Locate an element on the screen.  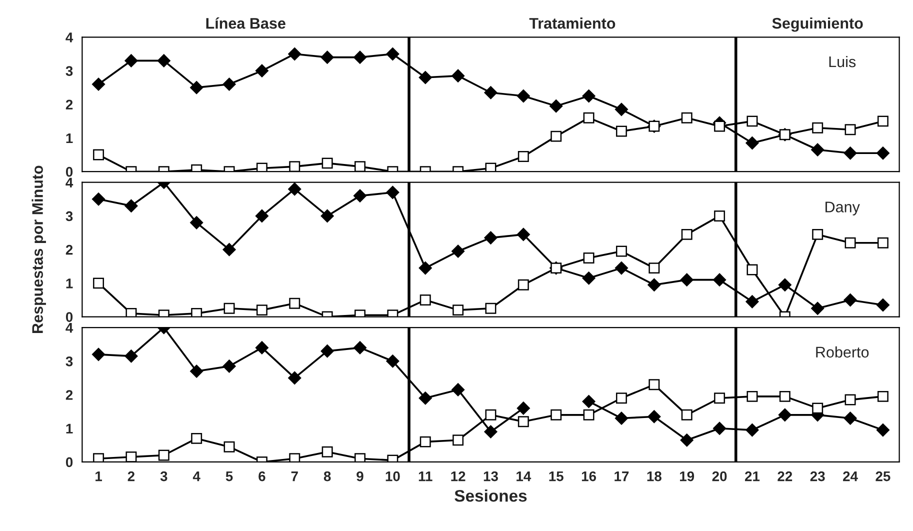
x-tick-label: 5 is located at coordinates (229, 477).